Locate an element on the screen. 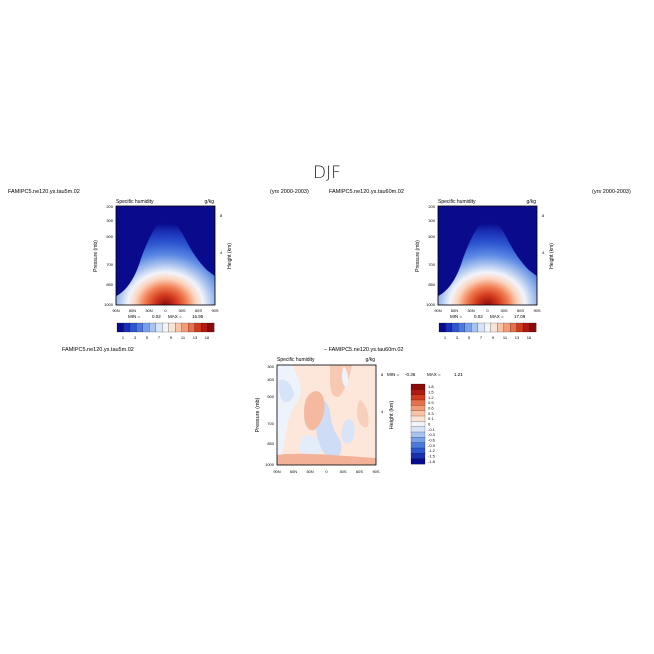 The height and width of the screenshot is (654, 654). panel-3-xtick: 60N is located at coordinates (293, 471).